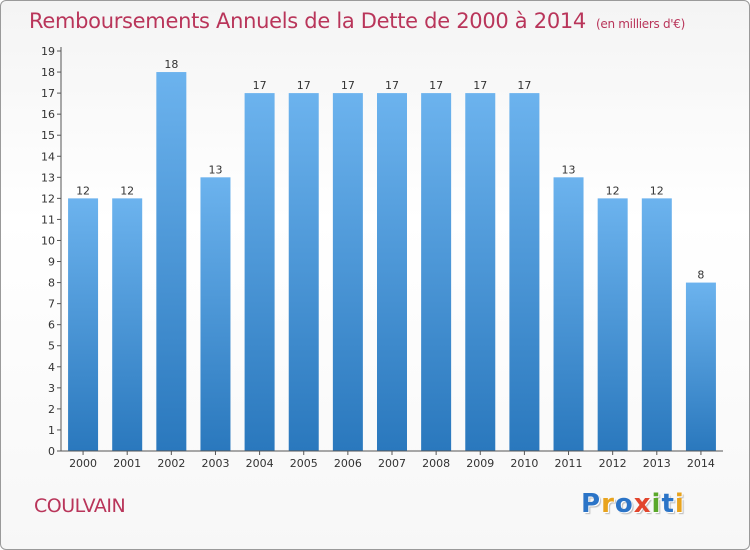 The height and width of the screenshot is (550, 750). Describe the element at coordinates (127, 463) in the screenshot. I see `x-tick-label: 2001` at that location.